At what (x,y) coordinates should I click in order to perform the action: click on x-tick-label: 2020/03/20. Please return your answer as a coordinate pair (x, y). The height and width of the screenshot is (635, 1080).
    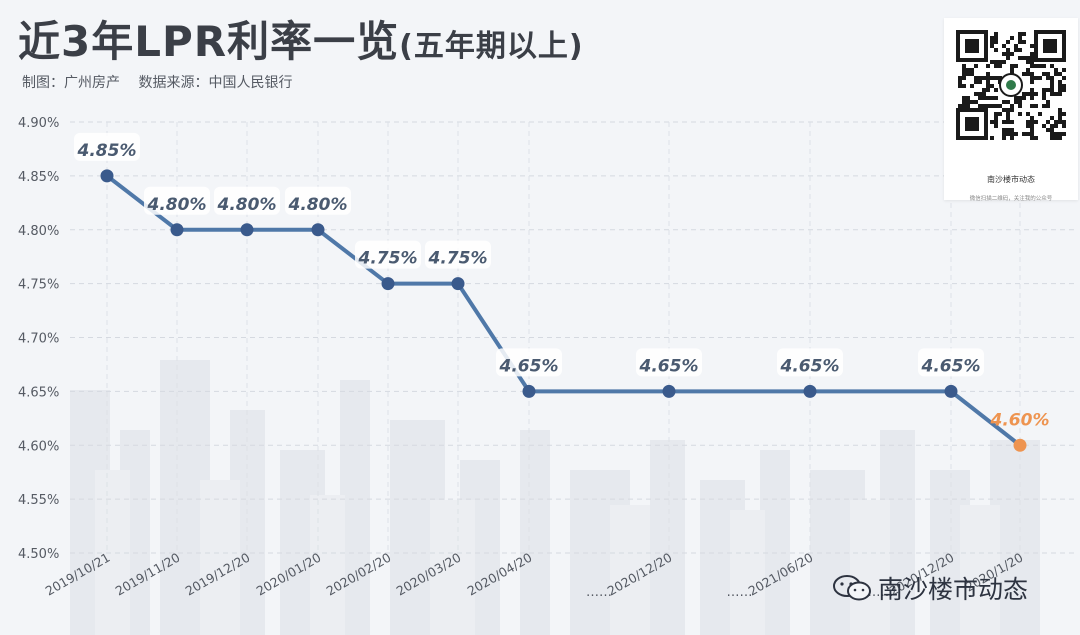
    Looking at the image, I should click on (429, 574).